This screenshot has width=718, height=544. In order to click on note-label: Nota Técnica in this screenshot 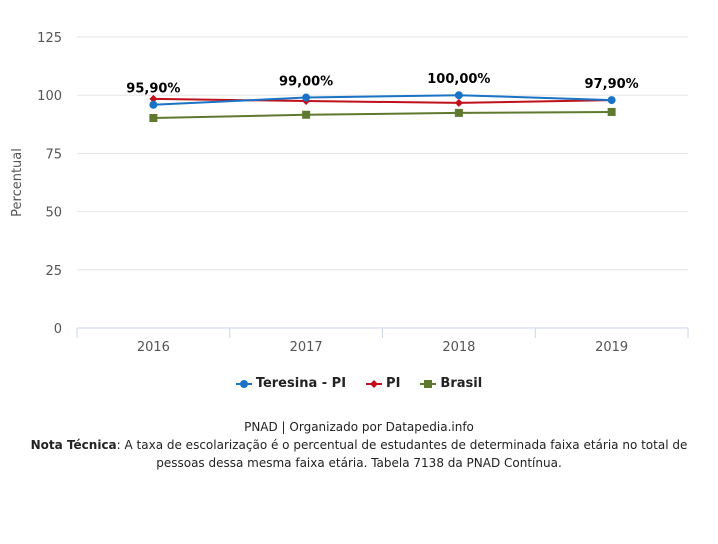, I will do `click(73, 445)`.